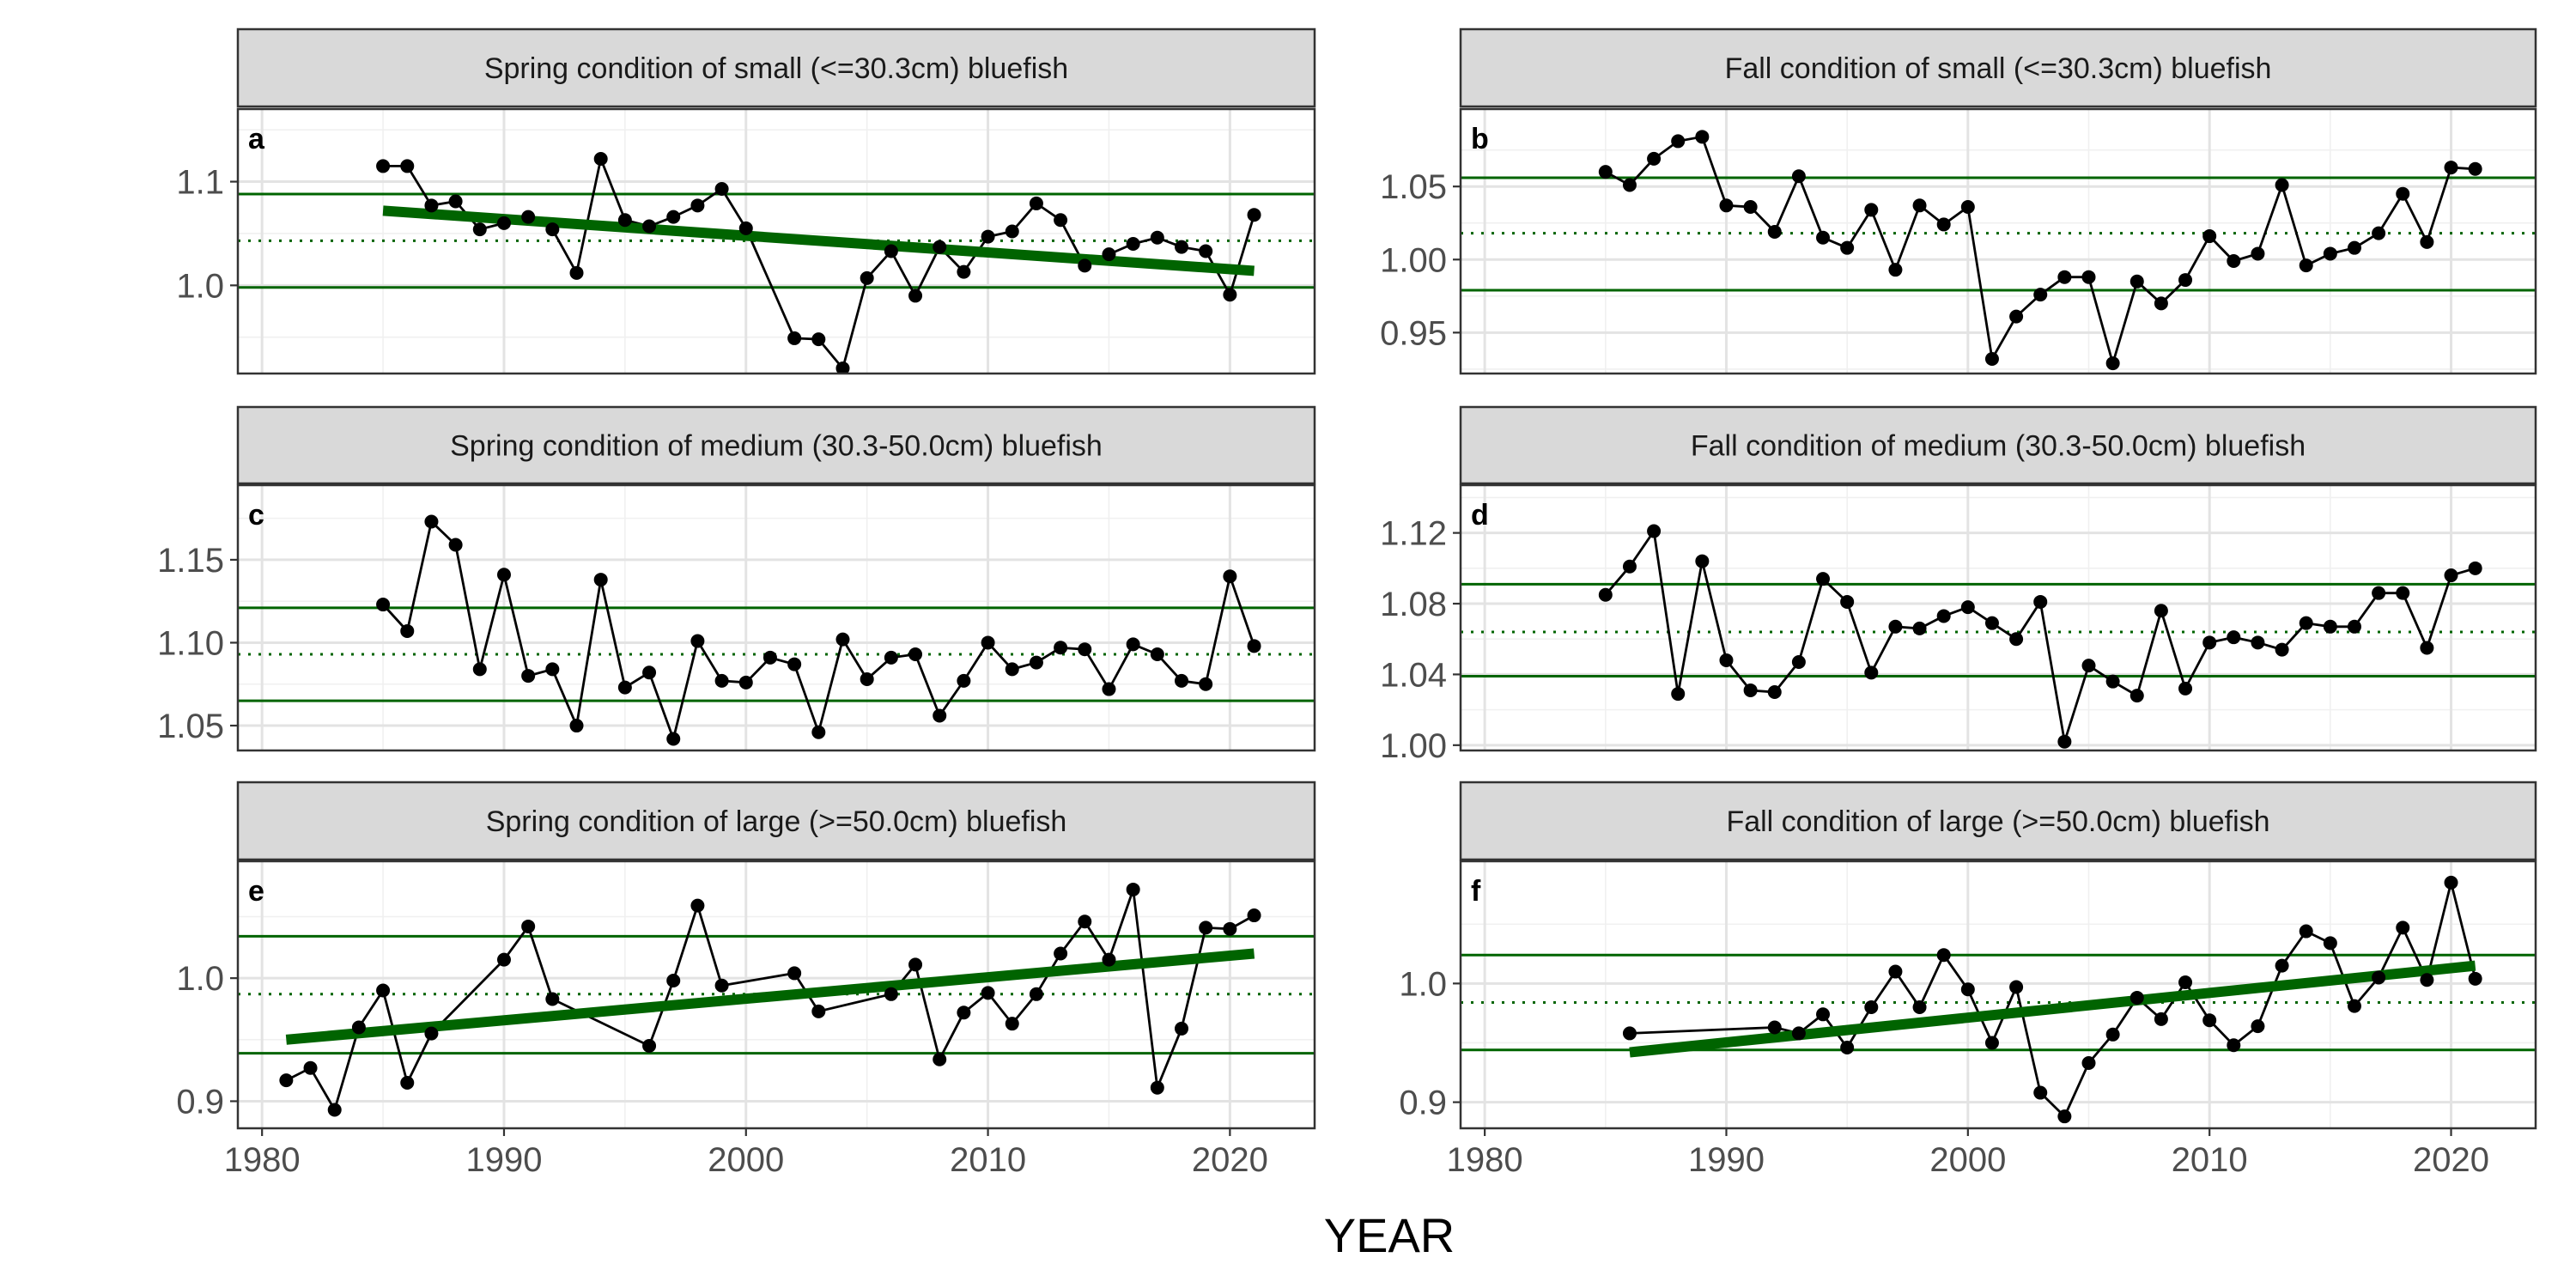 Image resolution: width=2576 pixels, height=1288 pixels. What do you see at coordinates (1389, 1235) in the screenshot?
I see `x-axis-title: YEAR` at bounding box center [1389, 1235].